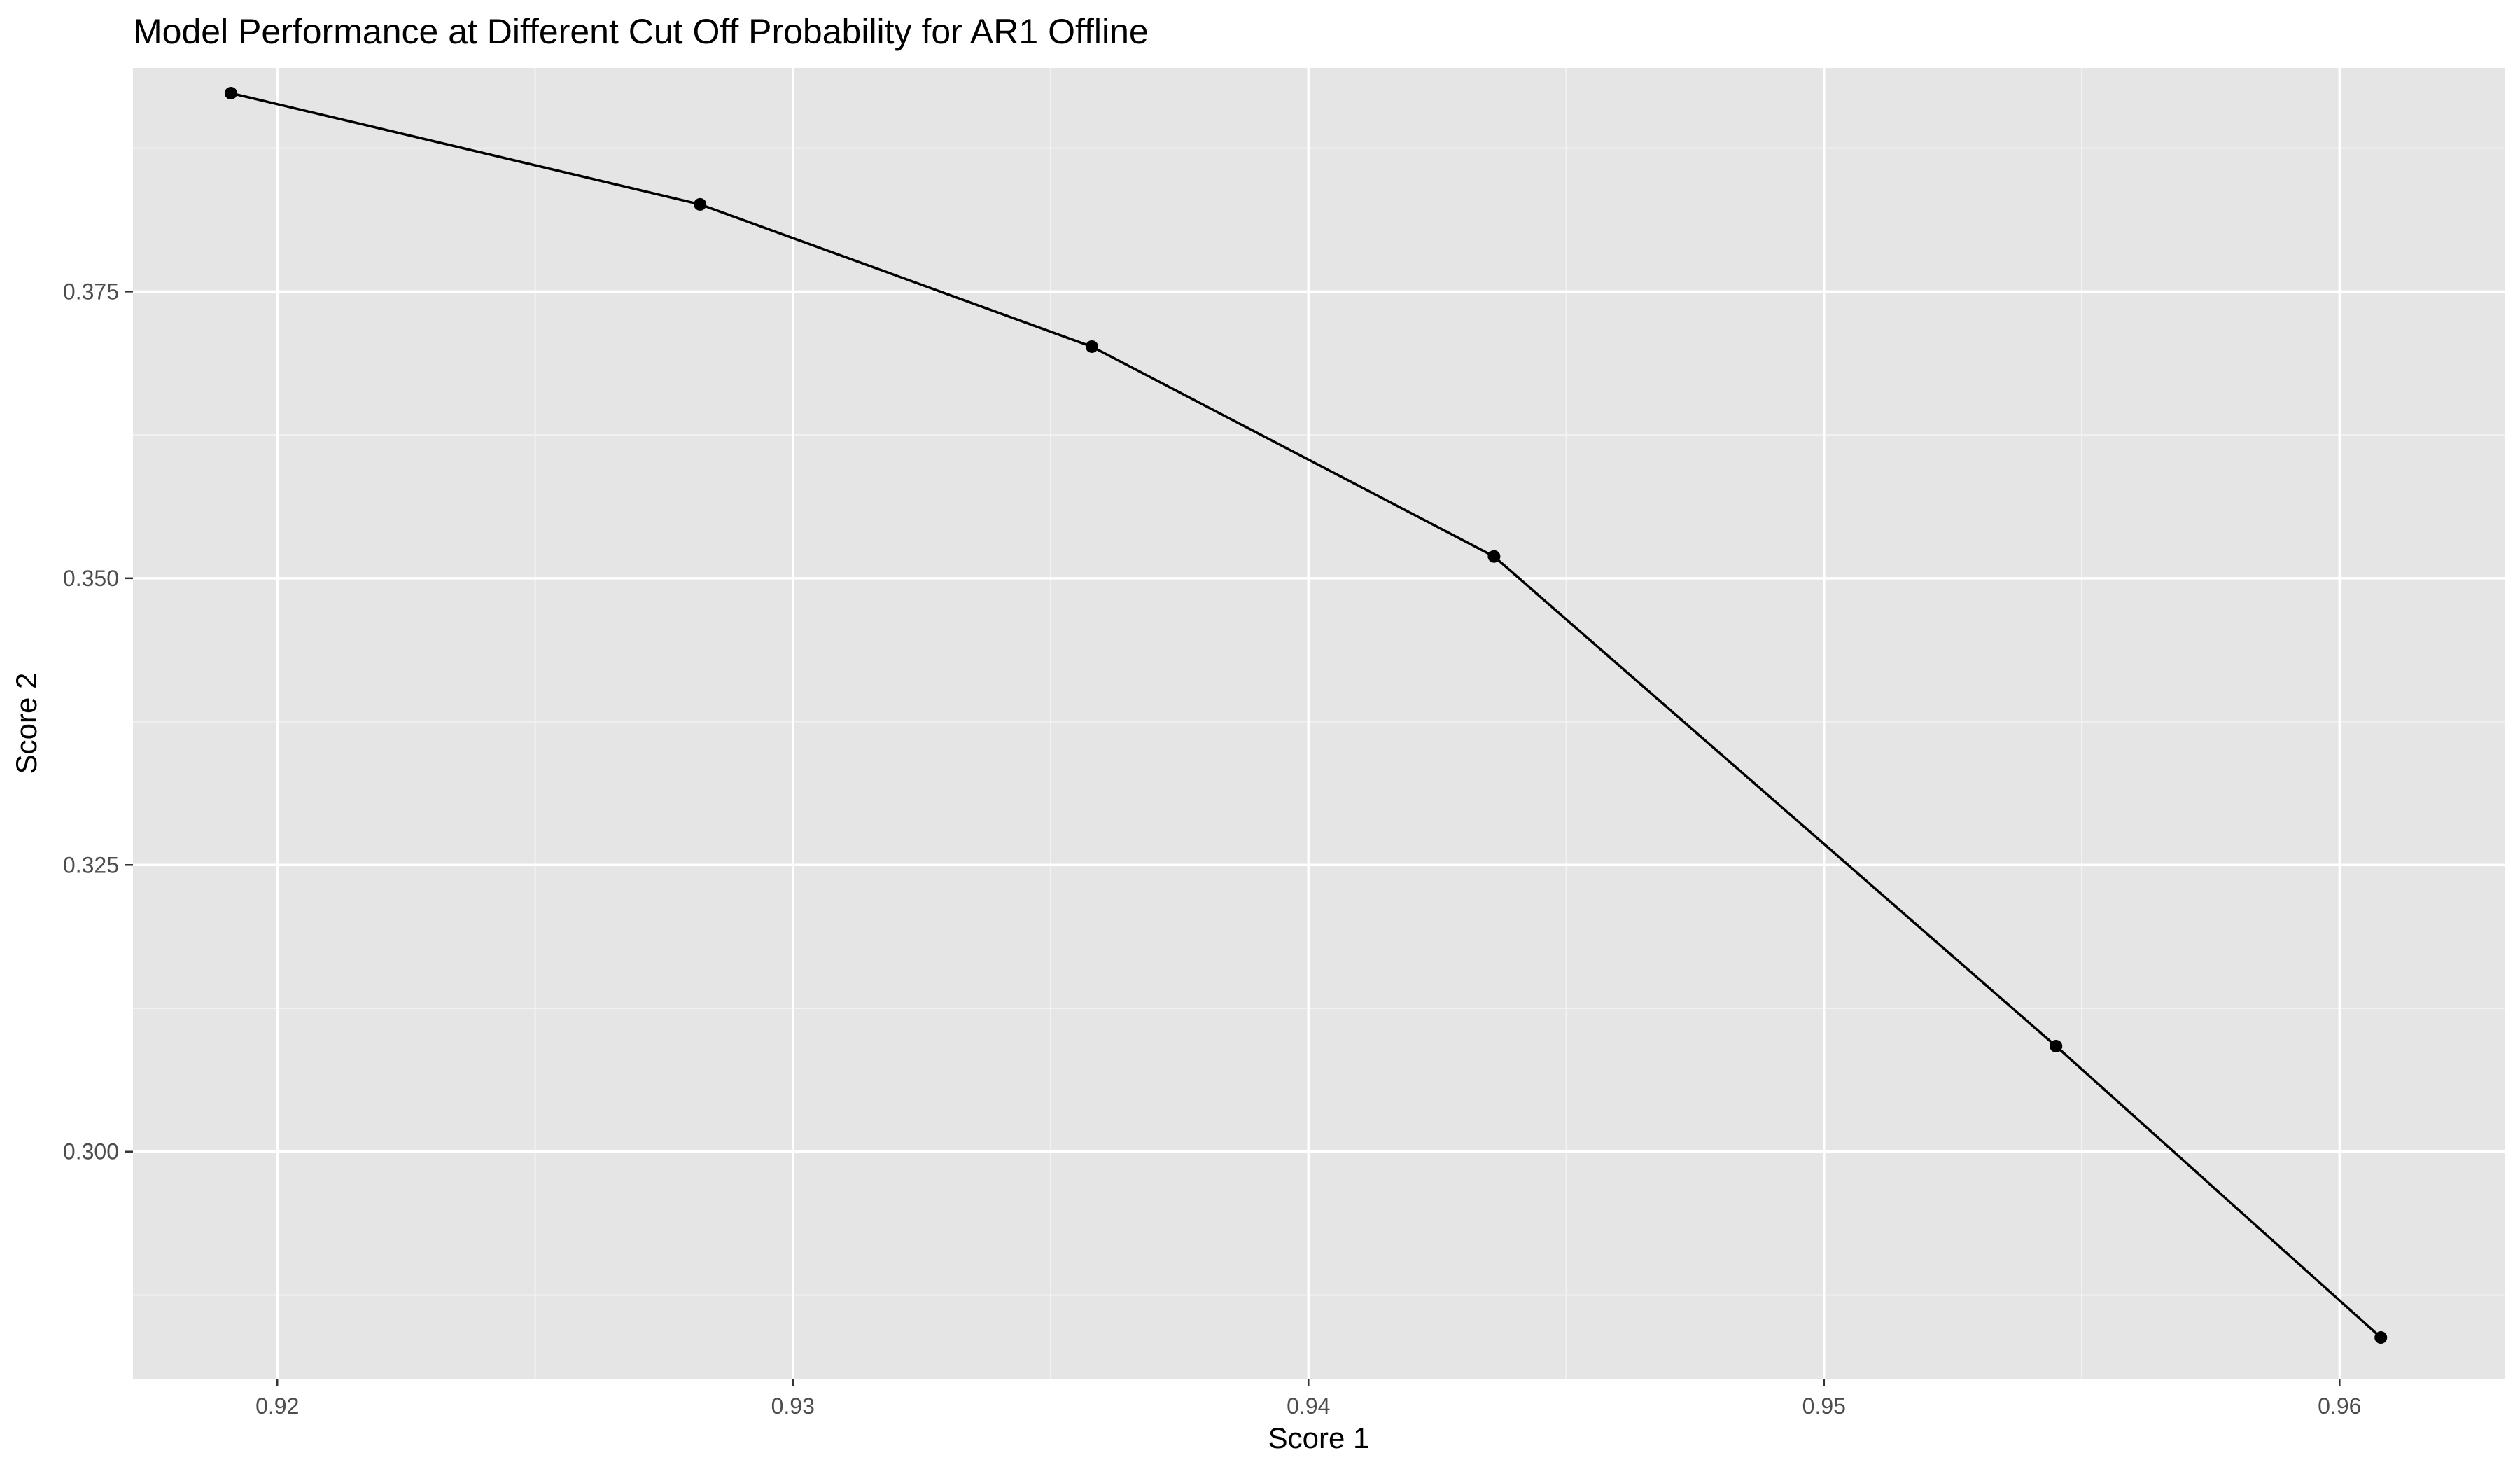 Image resolution: width=2520 pixels, height=1474 pixels. What do you see at coordinates (277, 1406) in the screenshot?
I see `x-tick-label: 0.92` at bounding box center [277, 1406].